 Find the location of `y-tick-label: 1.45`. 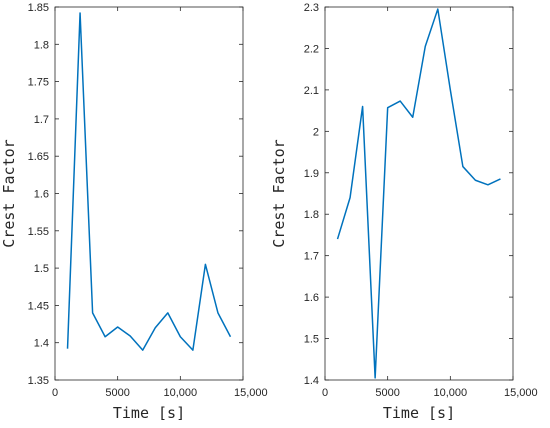

y-tick-label: 1.45 is located at coordinates (38, 306).